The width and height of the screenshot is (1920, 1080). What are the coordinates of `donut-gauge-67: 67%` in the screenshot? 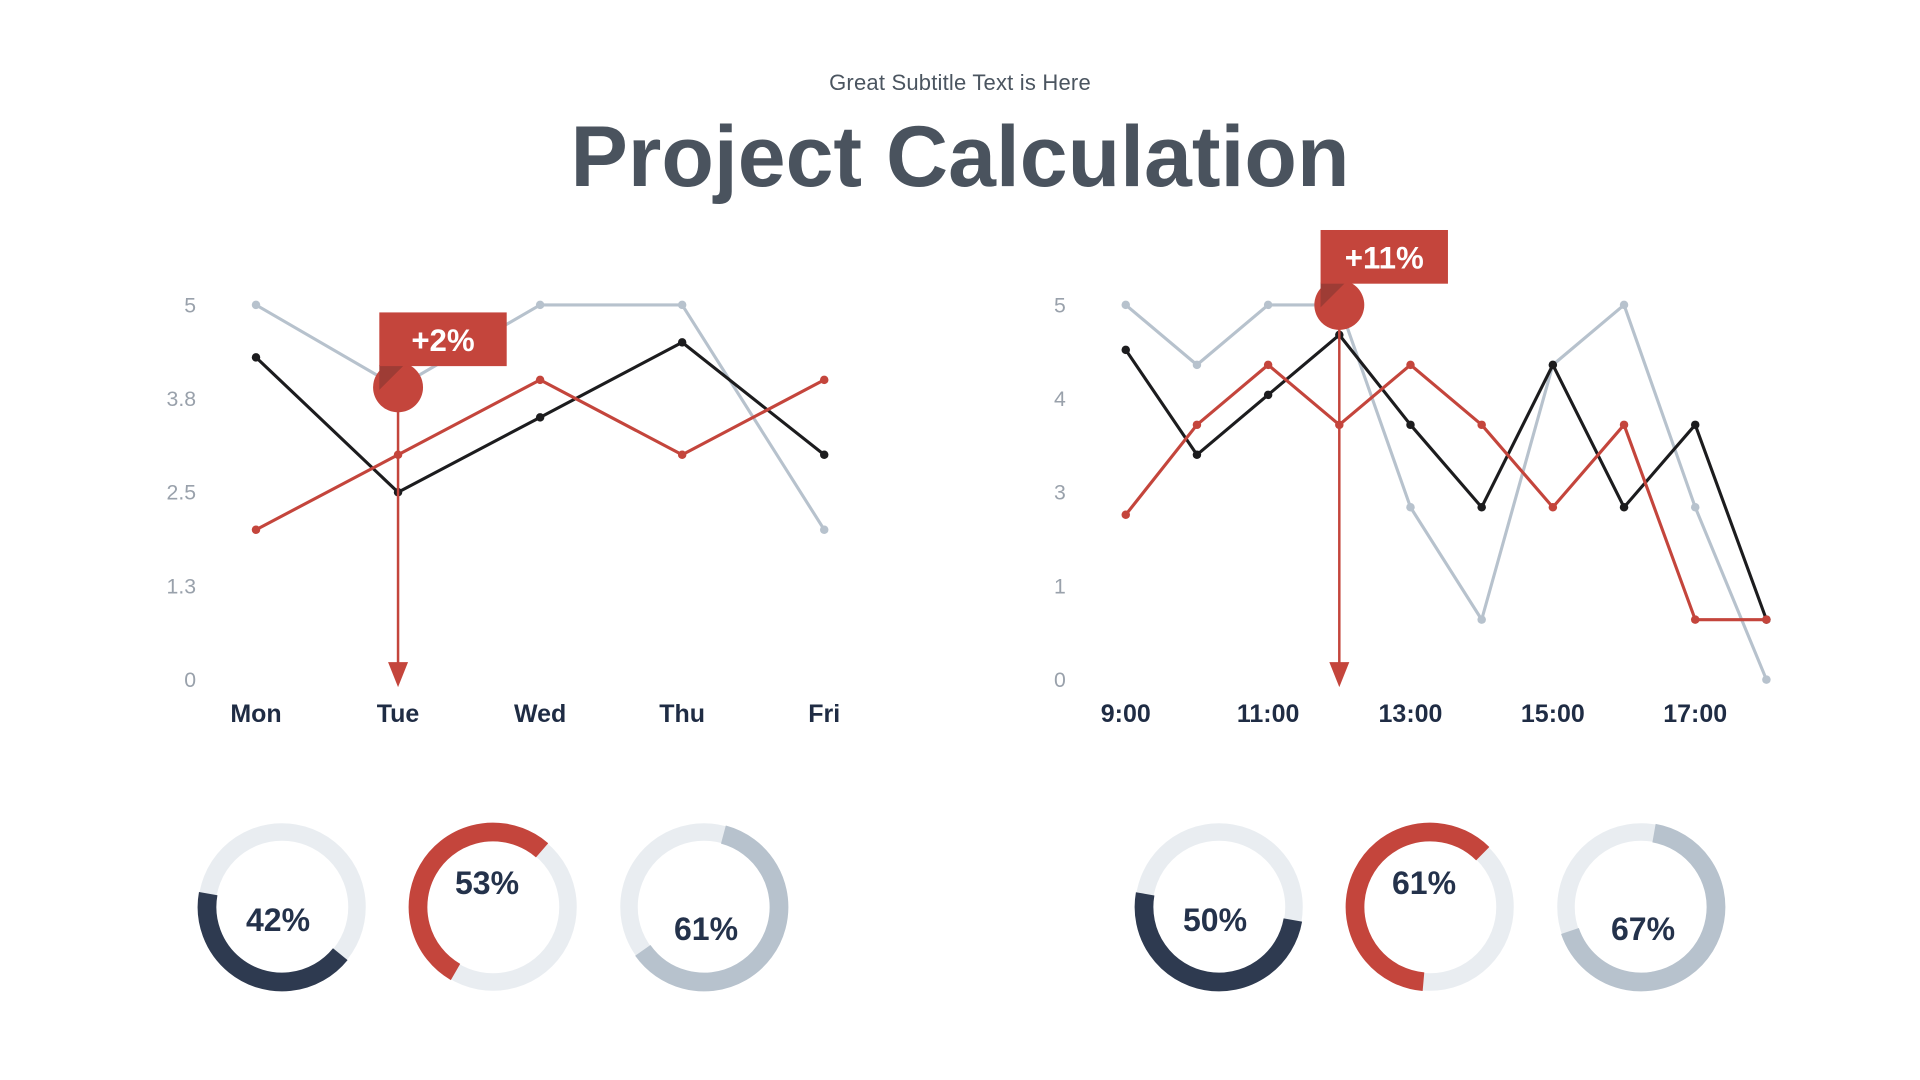 It's located at (1641, 907).